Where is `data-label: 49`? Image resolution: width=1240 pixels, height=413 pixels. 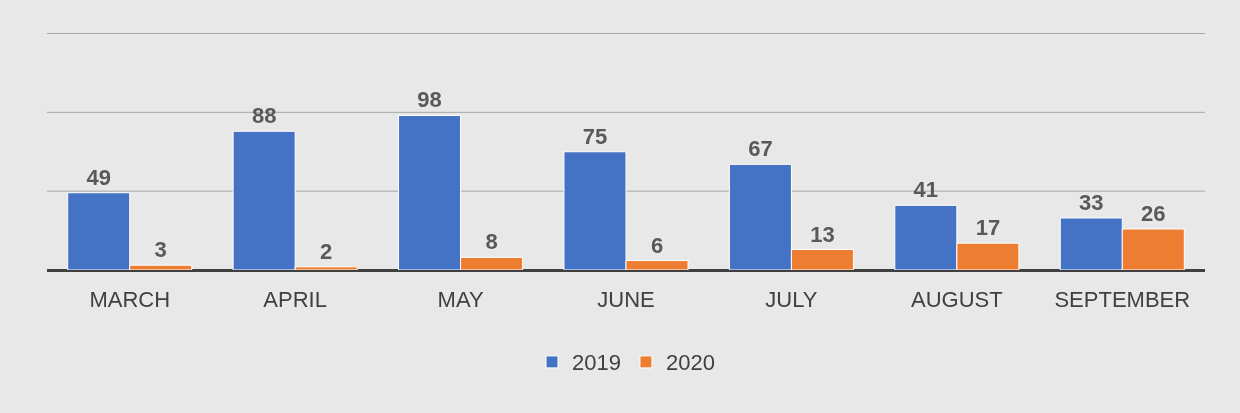
data-label: 49 is located at coordinates (98, 177).